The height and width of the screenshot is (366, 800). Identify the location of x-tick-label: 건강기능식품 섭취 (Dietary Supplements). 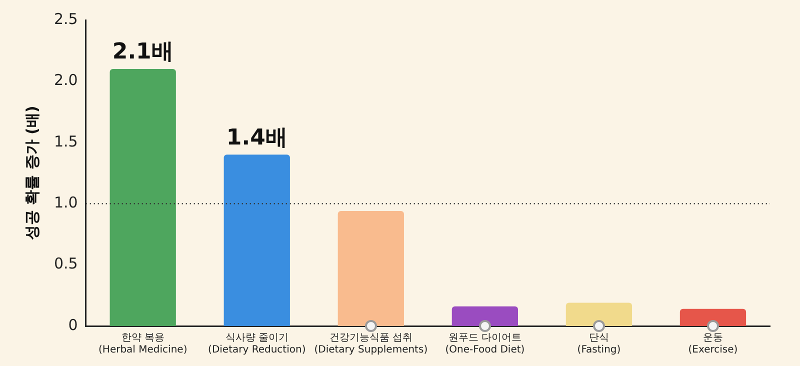
(371, 344).